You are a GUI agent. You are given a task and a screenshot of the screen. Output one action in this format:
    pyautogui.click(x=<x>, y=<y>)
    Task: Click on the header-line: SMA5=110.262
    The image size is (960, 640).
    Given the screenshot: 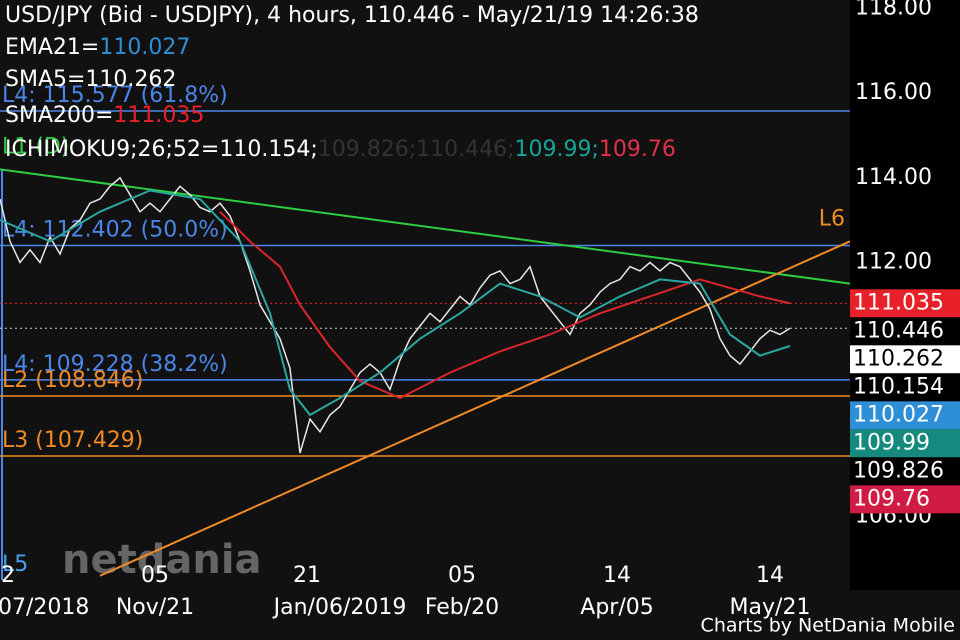 What is the action you would take?
    pyautogui.click(x=90, y=79)
    